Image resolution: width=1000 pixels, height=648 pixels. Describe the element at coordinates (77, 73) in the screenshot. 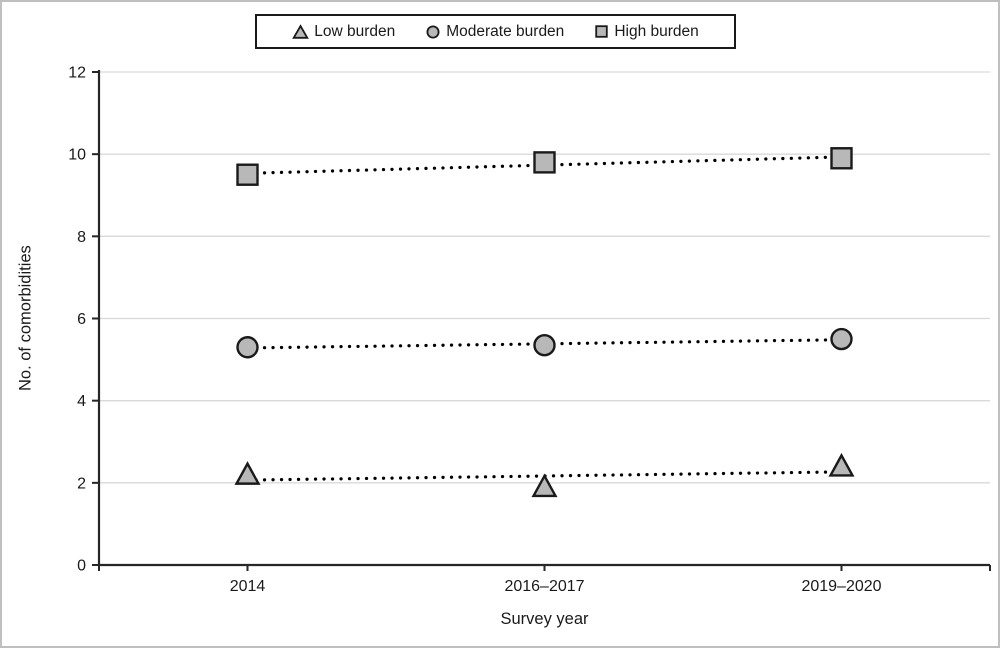

I see `y-tick-label: 12` at that location.